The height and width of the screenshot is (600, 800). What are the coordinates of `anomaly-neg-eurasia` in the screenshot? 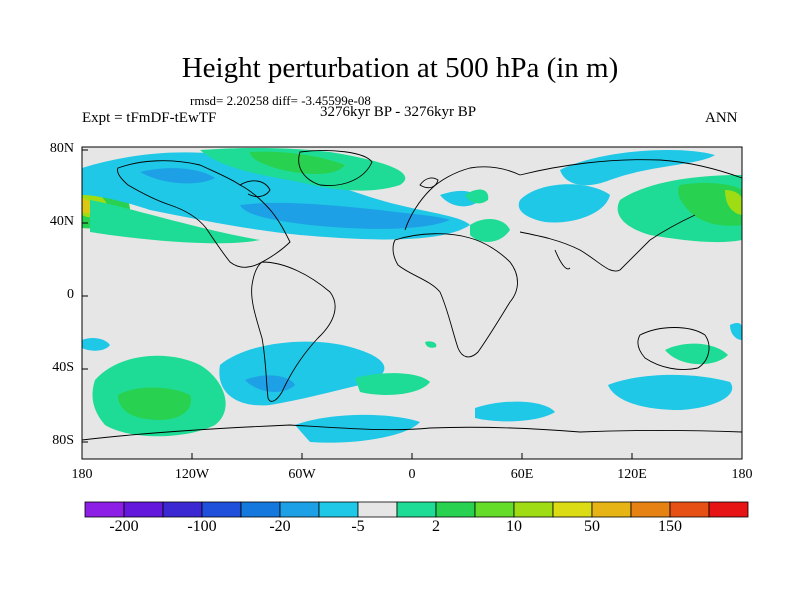 It's located at (564, 203).